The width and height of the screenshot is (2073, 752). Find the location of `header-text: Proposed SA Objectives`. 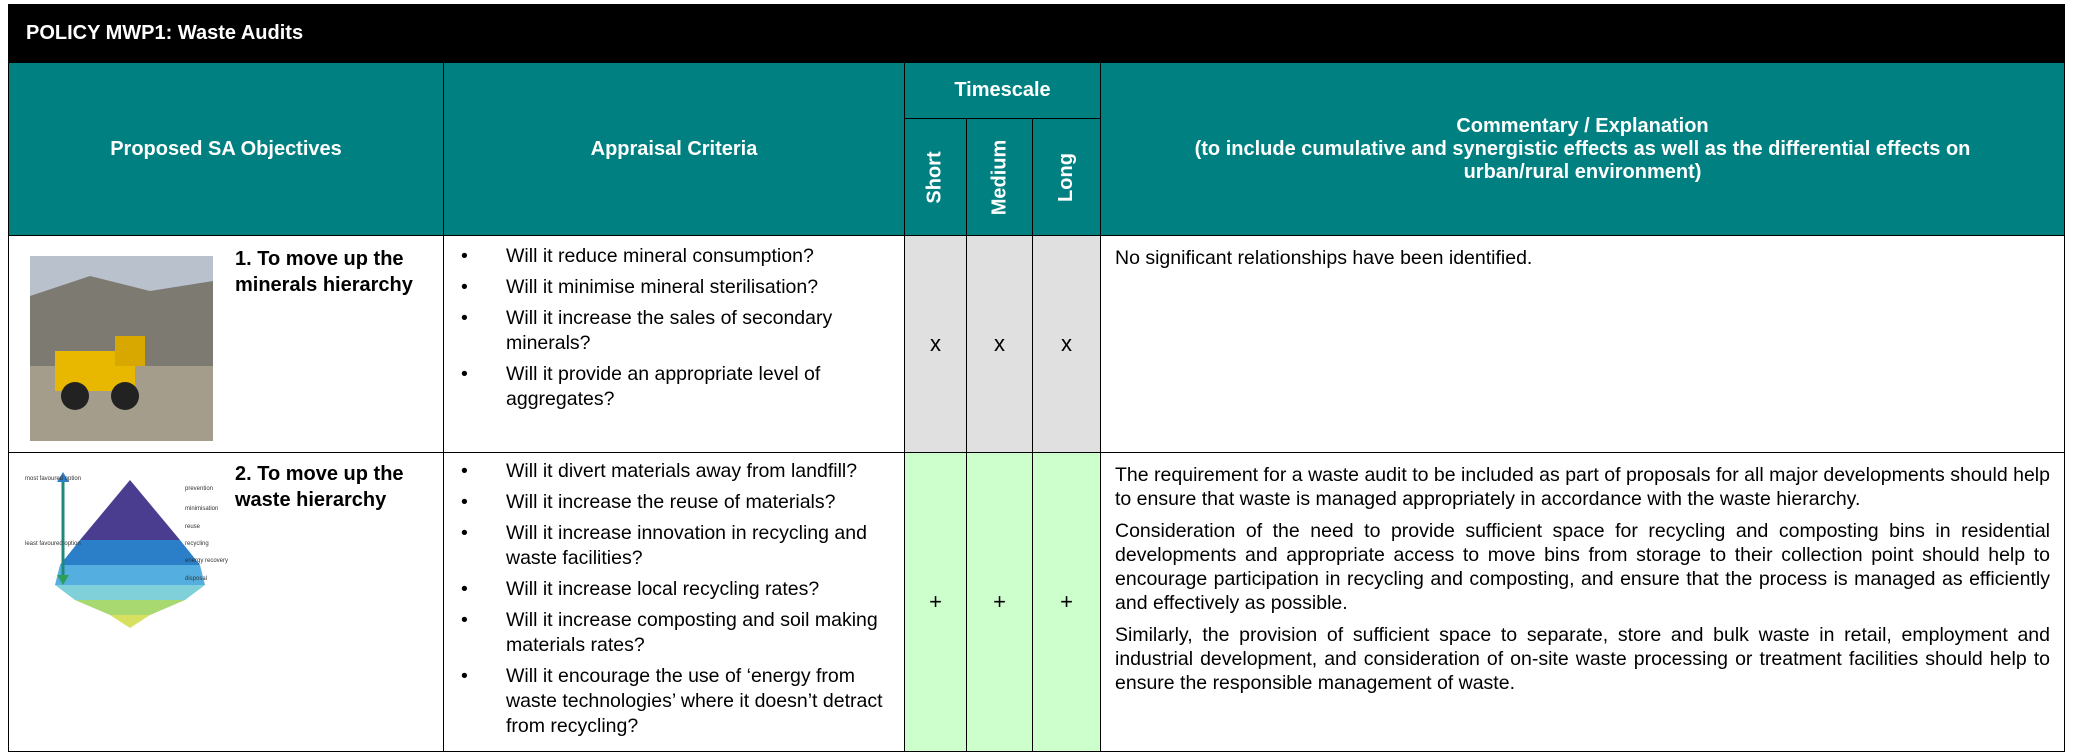

header-text: Proposed SA Objectives is located at coordinates (226, 148).